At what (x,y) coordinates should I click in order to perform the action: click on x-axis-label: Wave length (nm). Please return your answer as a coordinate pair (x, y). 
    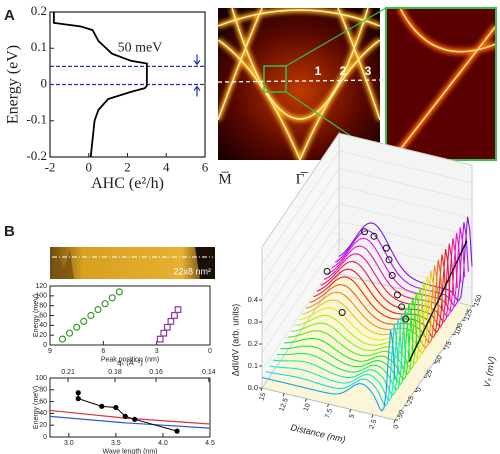
    Looking at the image, I should click on (130, 451).